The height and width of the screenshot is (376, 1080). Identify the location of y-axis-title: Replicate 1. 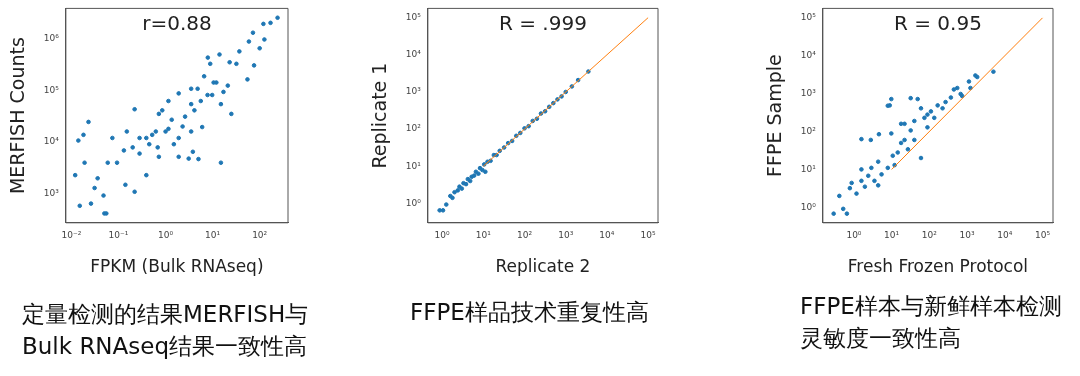
(379, 115).